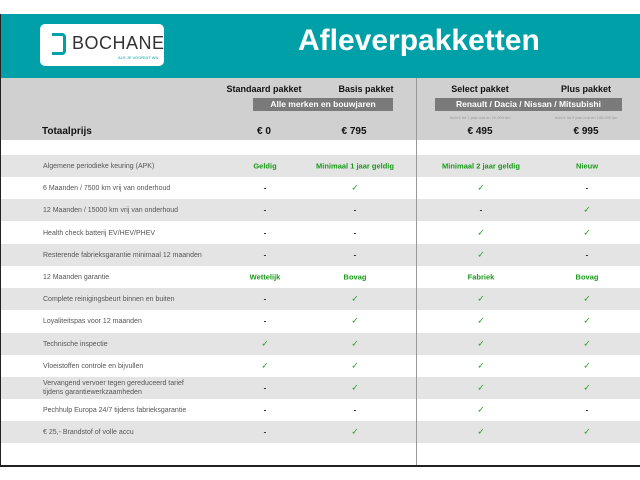  What do you see at coordinates (99, 233) in the screenshot?
I see `feature-label: Health check batterij EV/HEV/PHEV` at bounding box center [99, 233].